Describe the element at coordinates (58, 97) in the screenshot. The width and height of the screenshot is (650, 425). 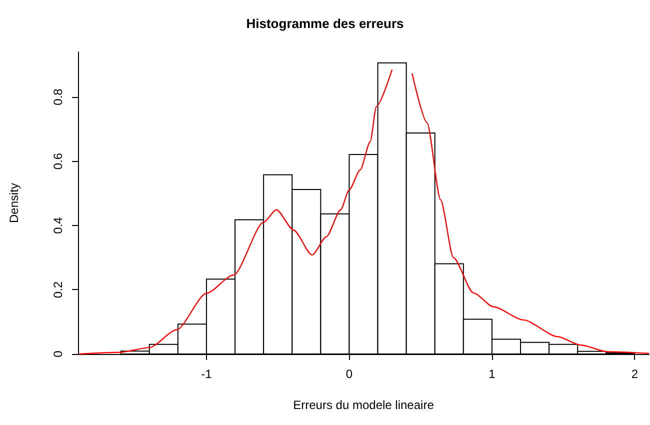
I see `y-tick-label: 0.8` at that location.